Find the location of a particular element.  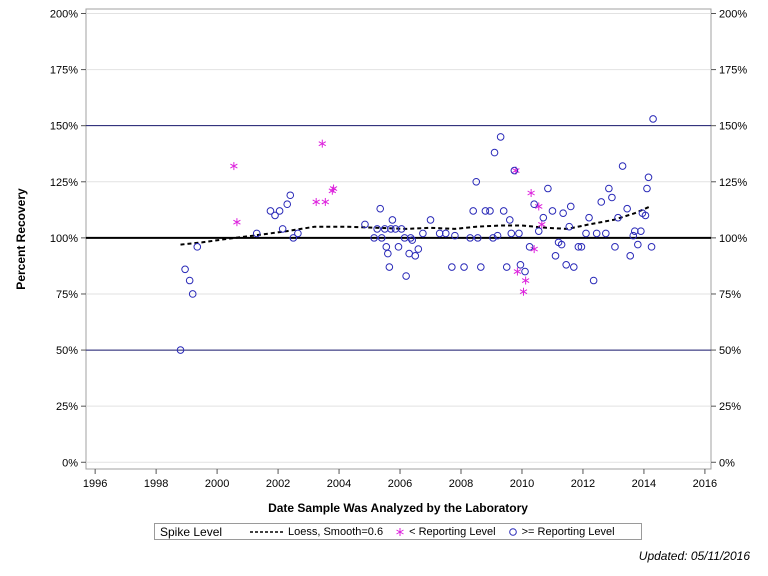

legend-label-below: < Reporting Level is located at coordinates (452, 531).